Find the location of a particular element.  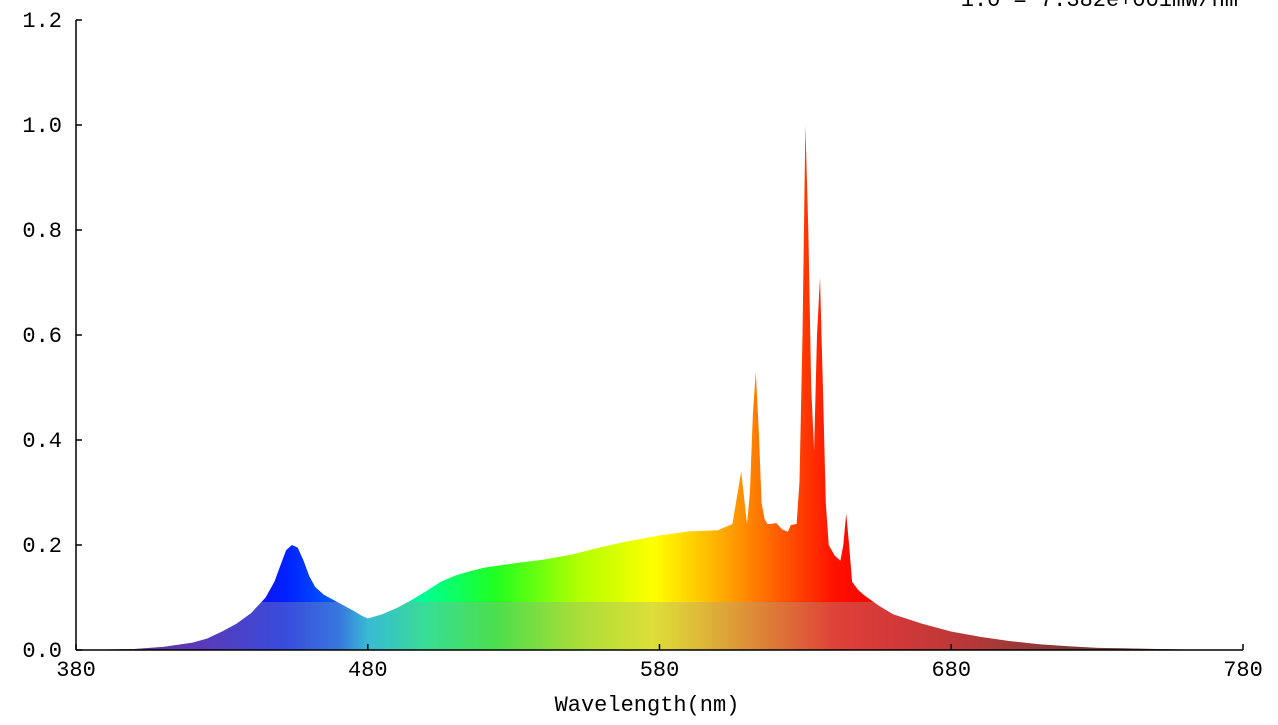

y-tick-label: 0.4 is located at coordinates (42, 441).